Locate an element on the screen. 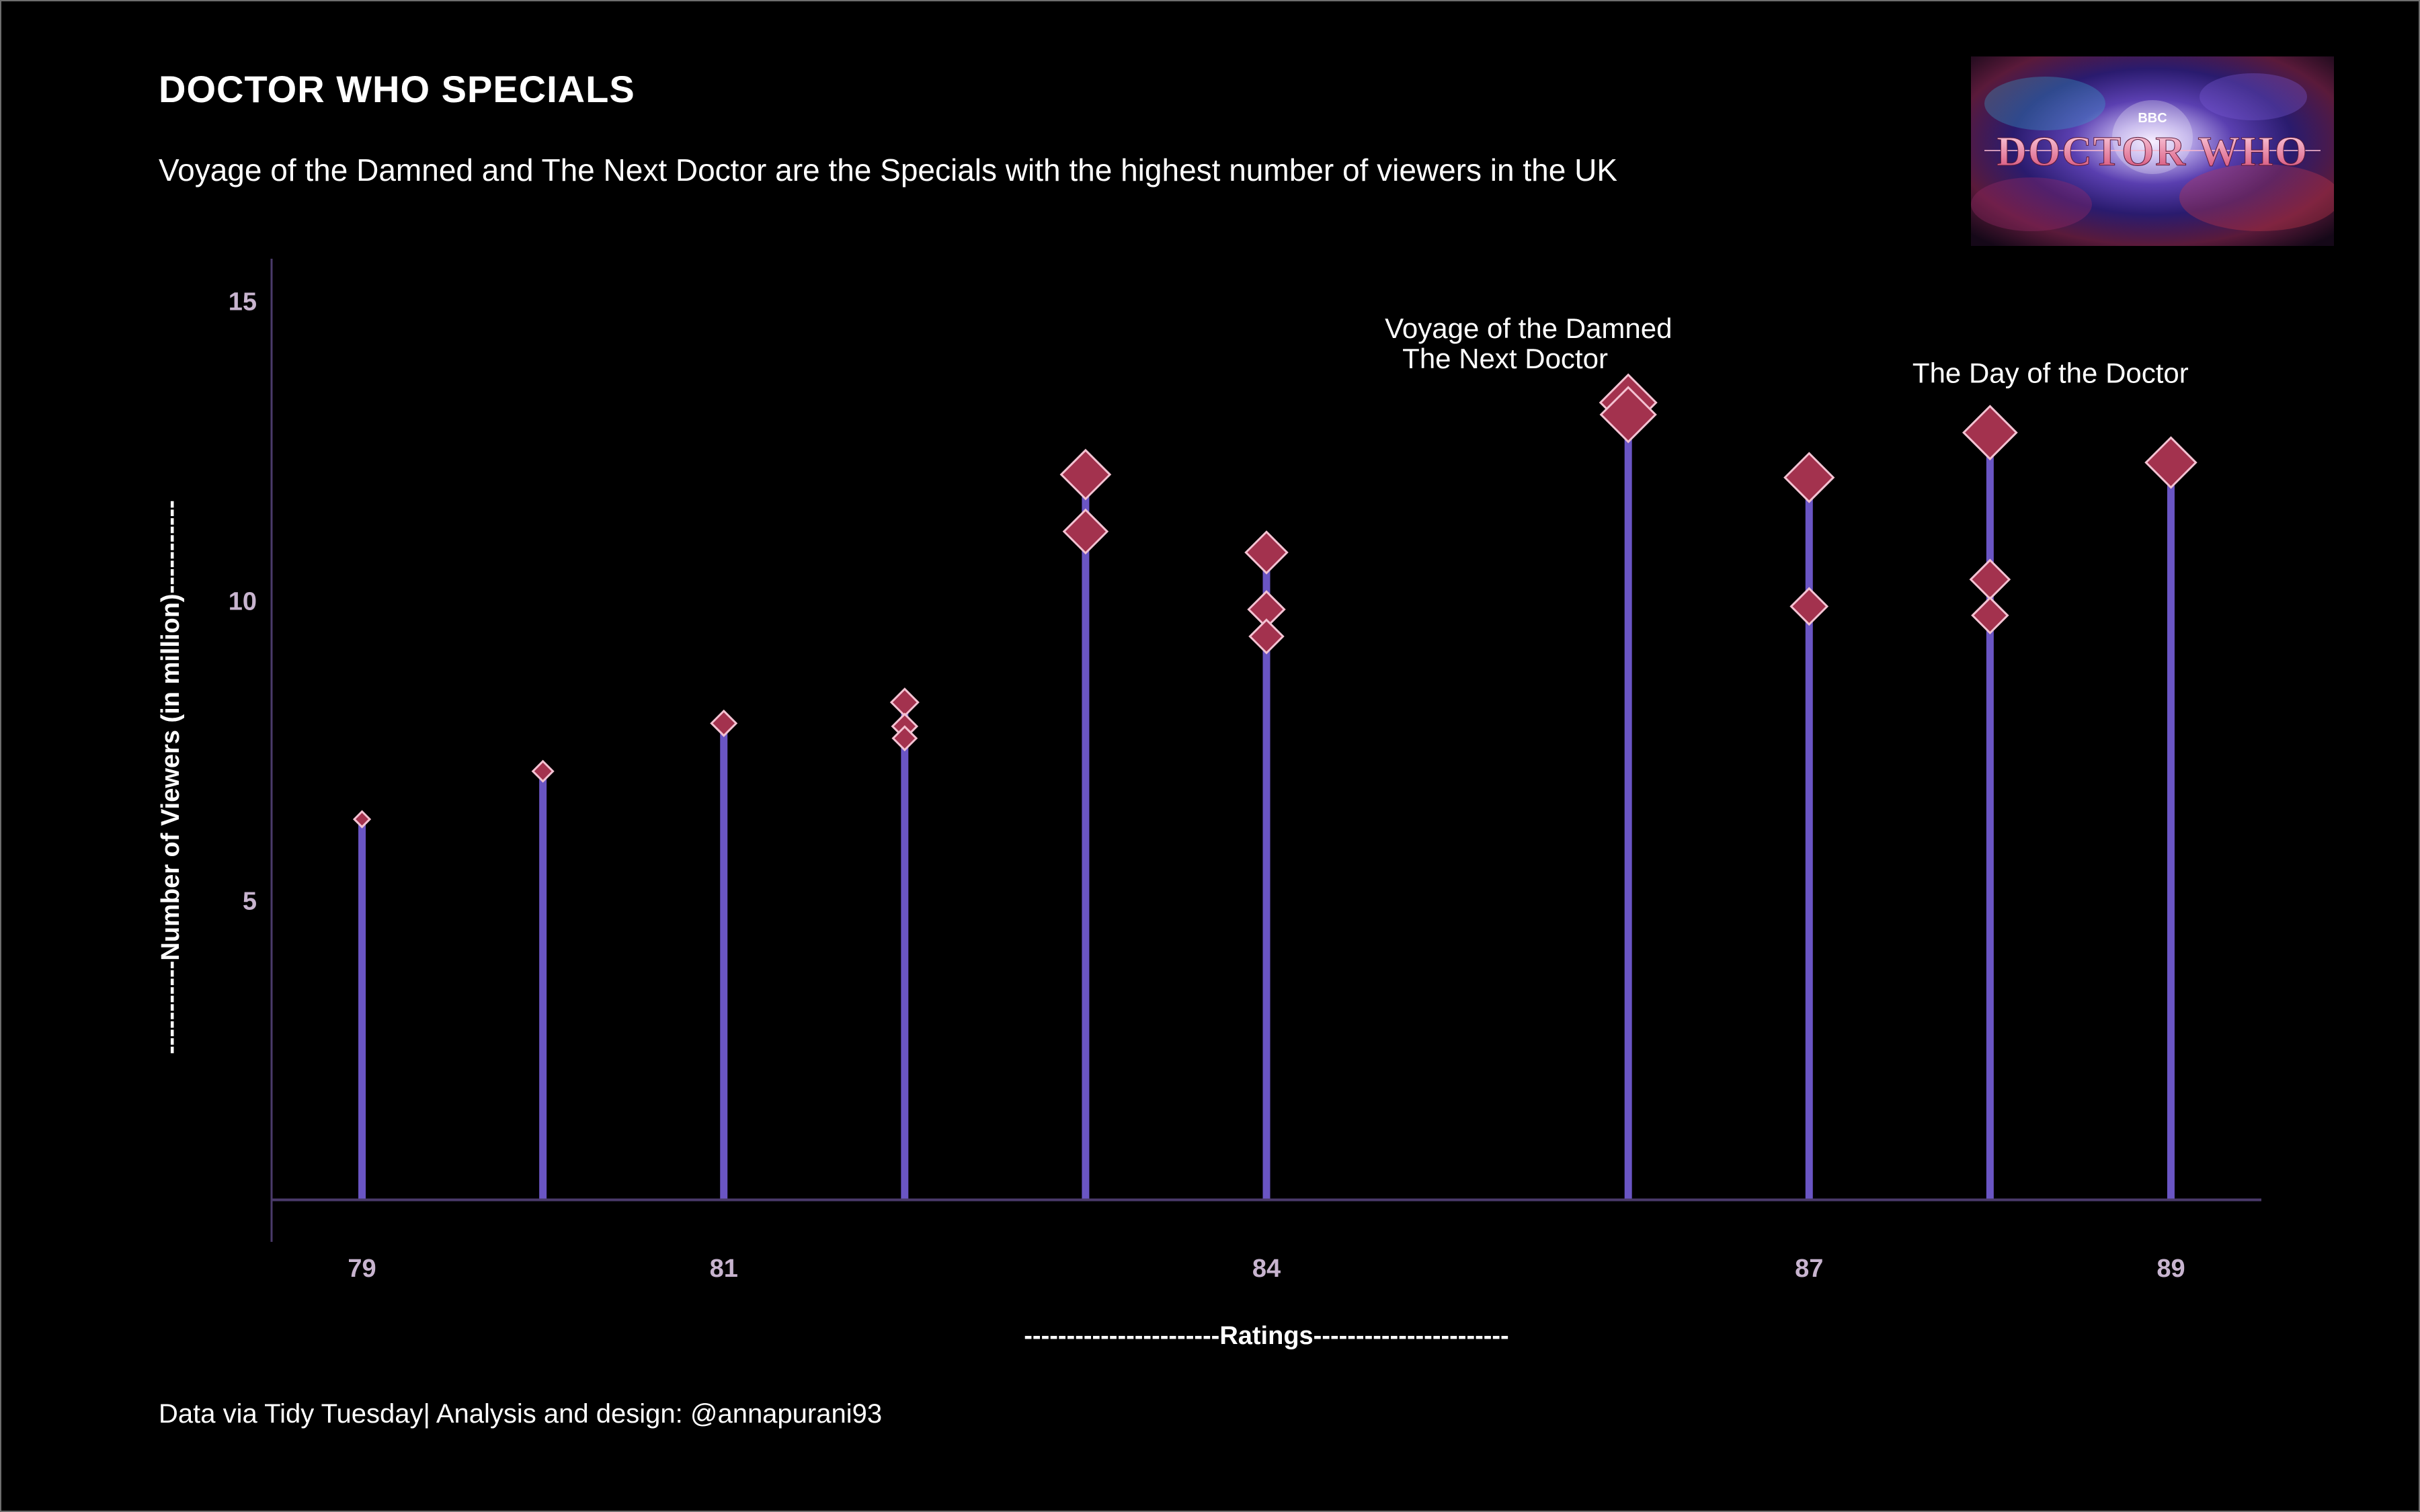 The width and height of the screenshot is (2420, 1512). x-tick-label: 89 is located at coordinates (2170, 1269).